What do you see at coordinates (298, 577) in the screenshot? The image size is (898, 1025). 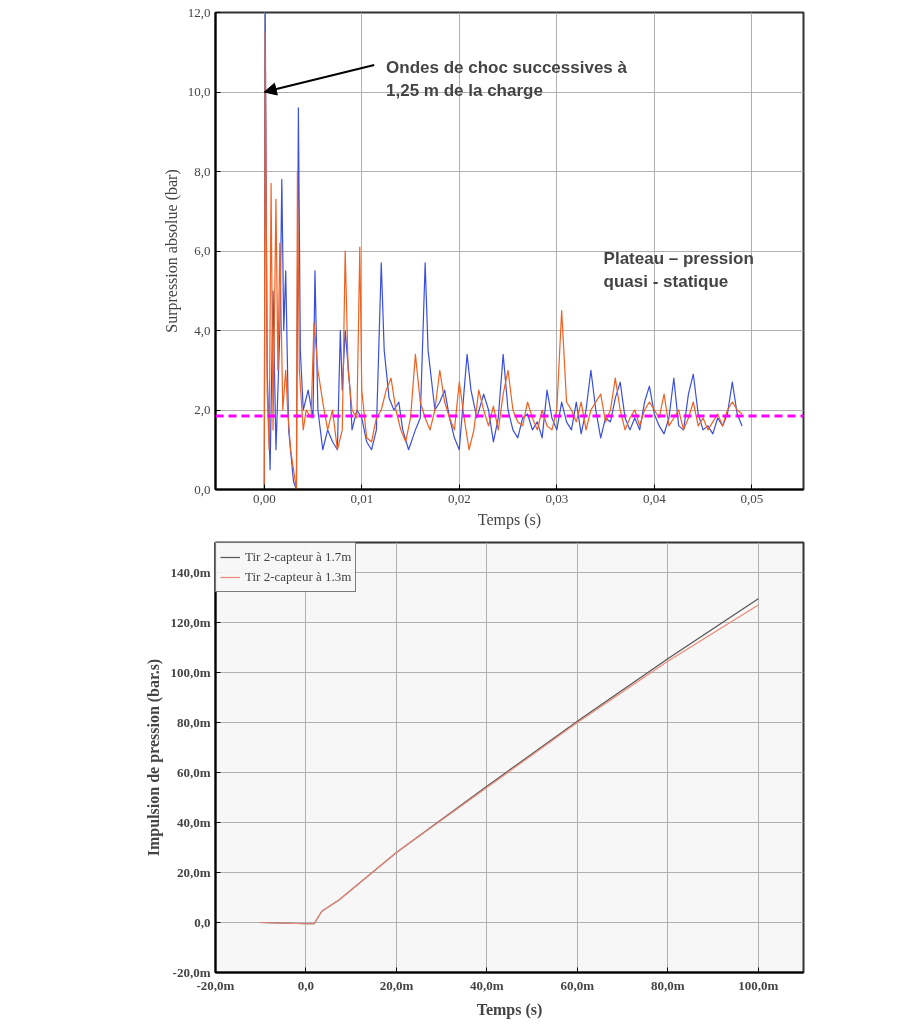 I see `legend-label: Tir 2-capteur à 1.3m` at bounding box center [298, 577].